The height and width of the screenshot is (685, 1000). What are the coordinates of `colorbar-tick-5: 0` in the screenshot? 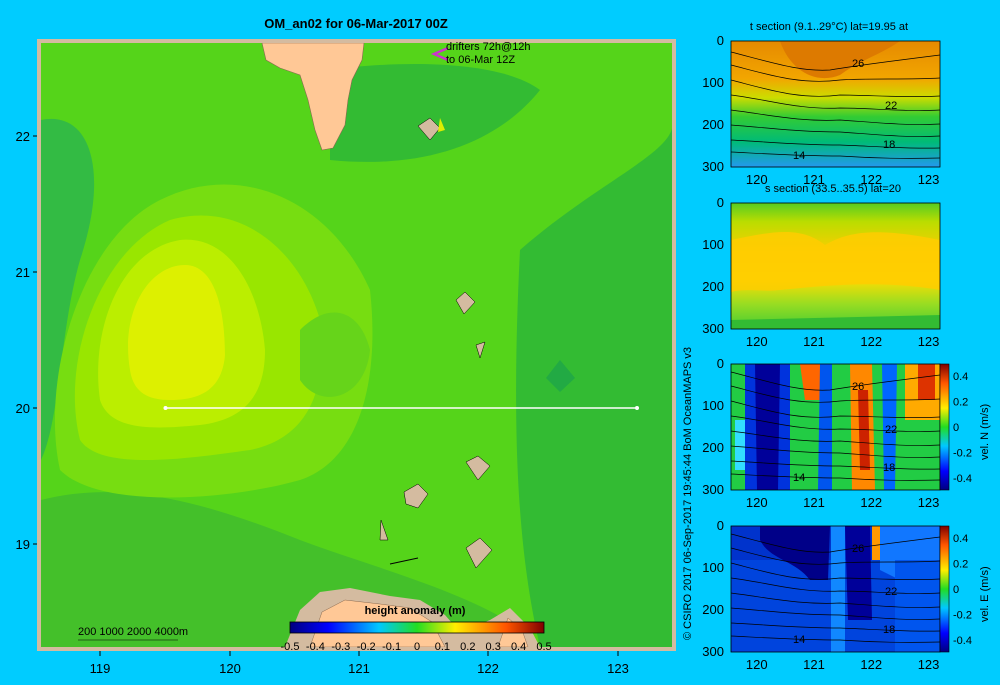 It's located at (417, 647).